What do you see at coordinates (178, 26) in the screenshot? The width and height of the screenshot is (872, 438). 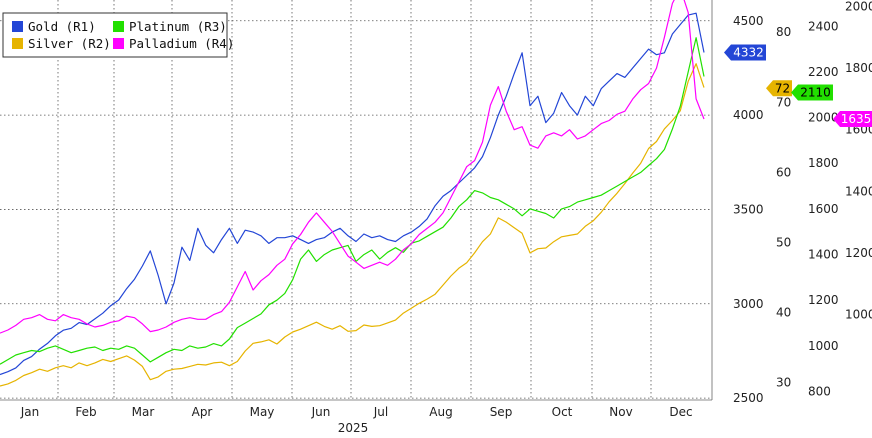 I see `legend-label-platinum: Platinum (R3)` at bounding box center [178, 26].